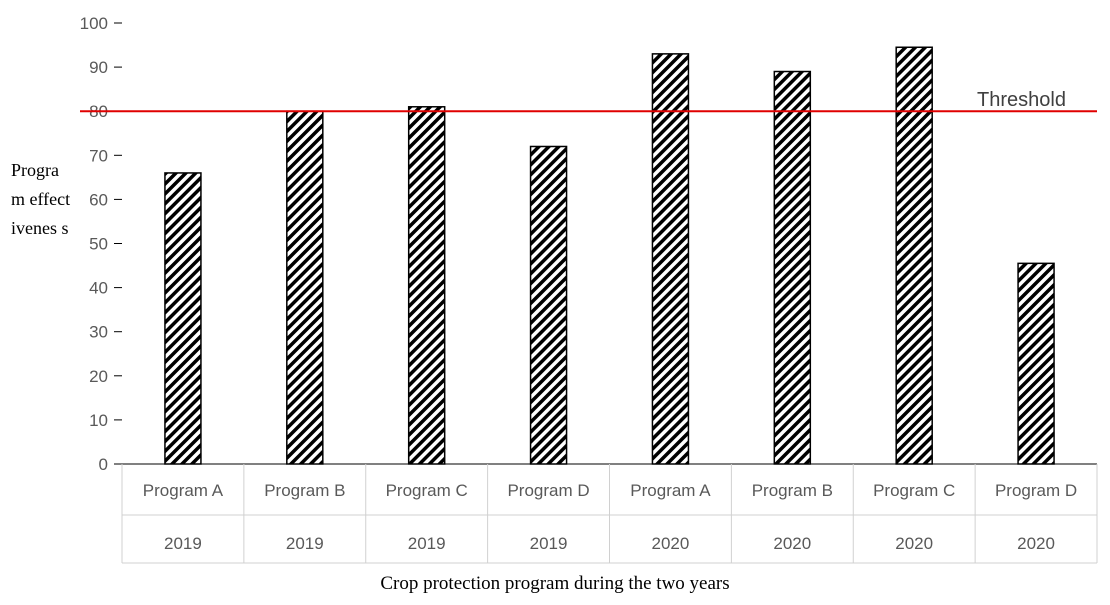  What do you see at coordinates (98, 332) in the screenshot?
I see `y-tick-label: 30` at bounding box center [98, 332].